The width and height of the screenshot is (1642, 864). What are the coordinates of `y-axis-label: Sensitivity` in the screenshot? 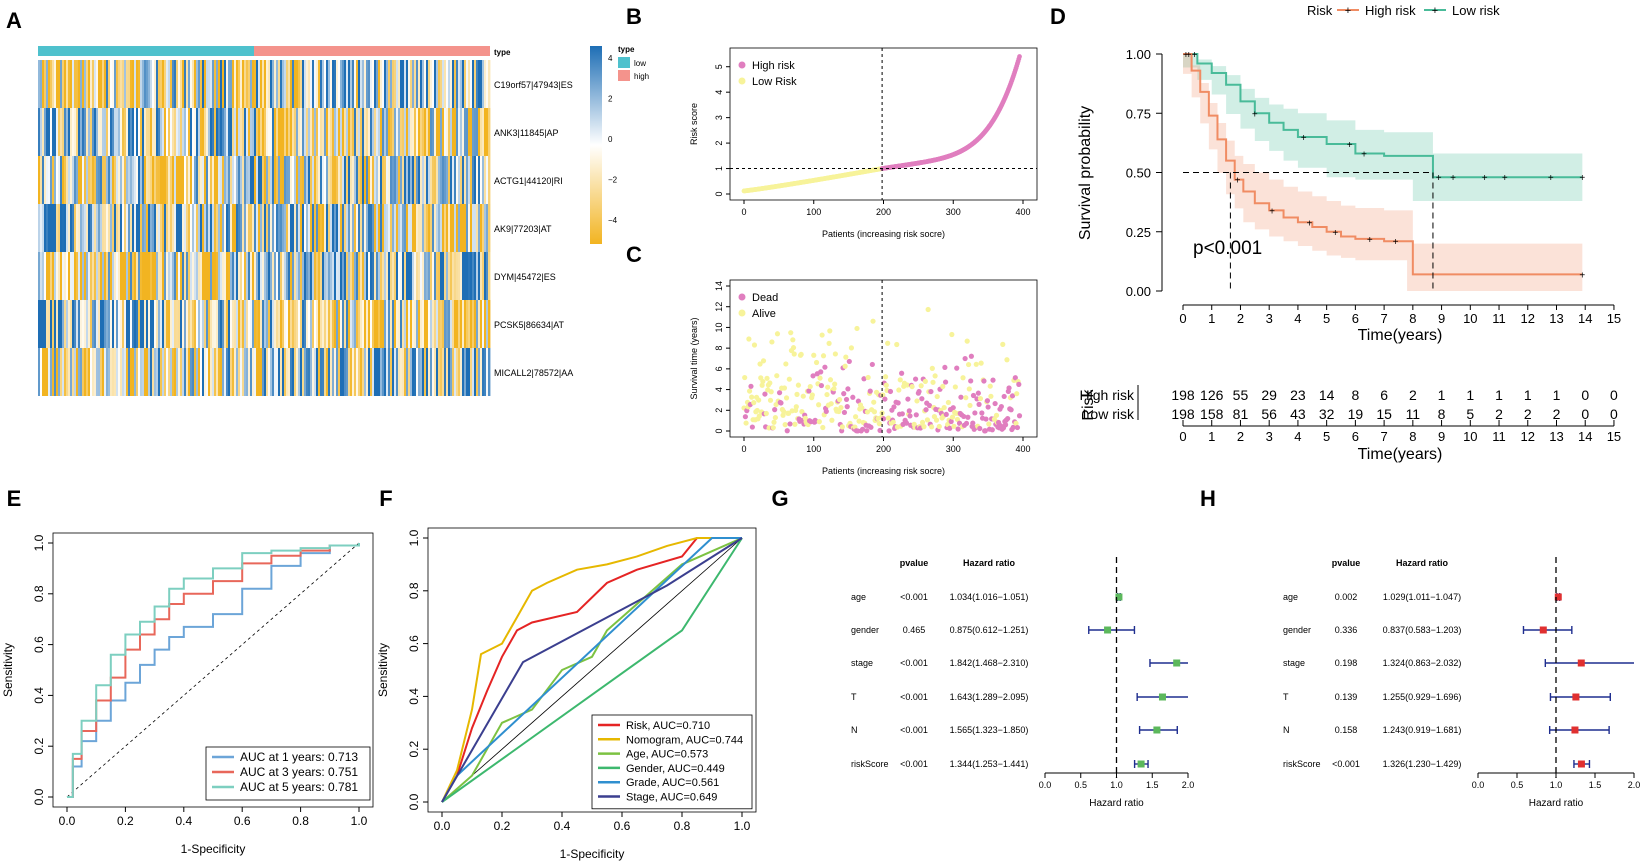 It's located at (383, 670).